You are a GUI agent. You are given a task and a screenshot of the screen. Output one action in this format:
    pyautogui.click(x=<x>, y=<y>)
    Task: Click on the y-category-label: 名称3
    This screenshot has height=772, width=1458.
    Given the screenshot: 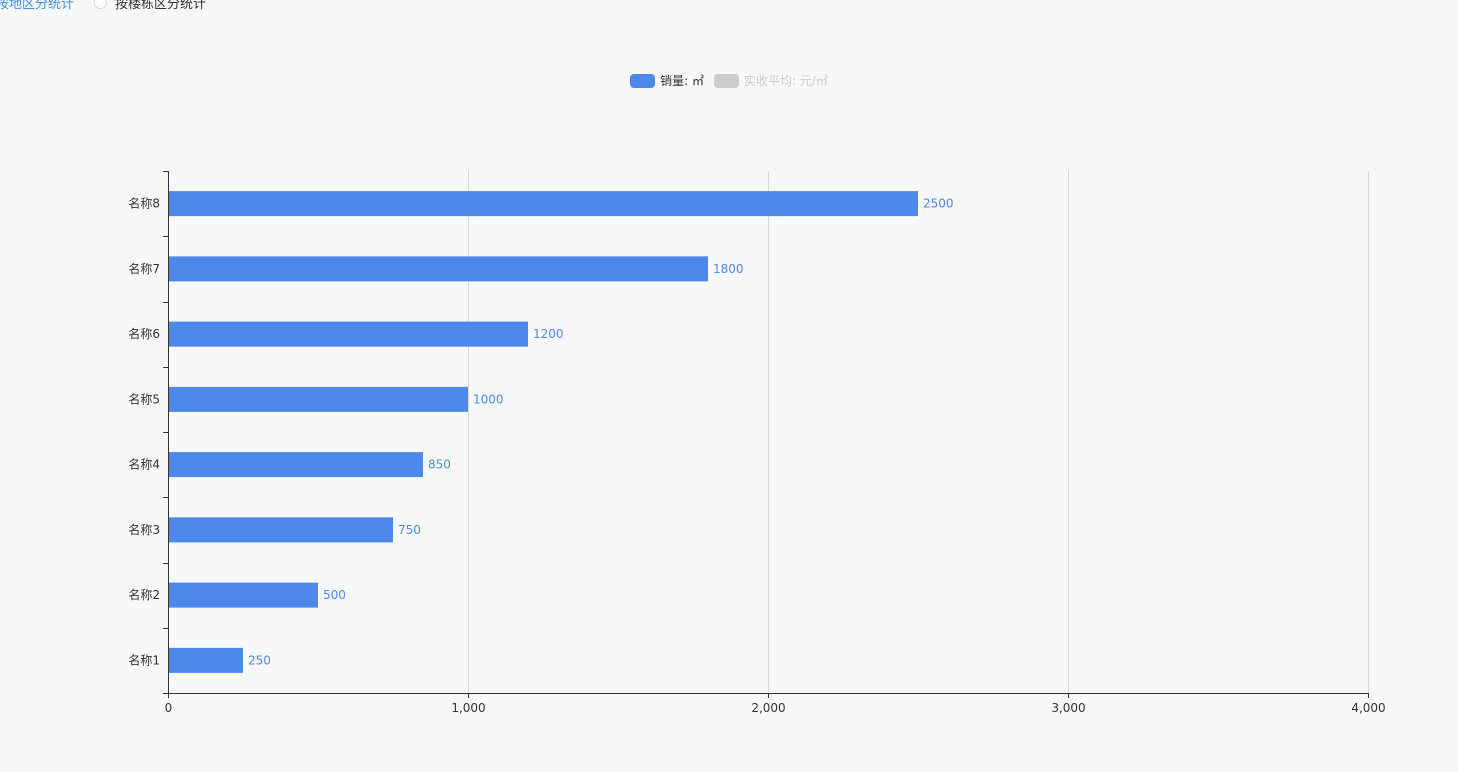 What is the action you would take?
    pyautogui.click(x=144, y=529)
    